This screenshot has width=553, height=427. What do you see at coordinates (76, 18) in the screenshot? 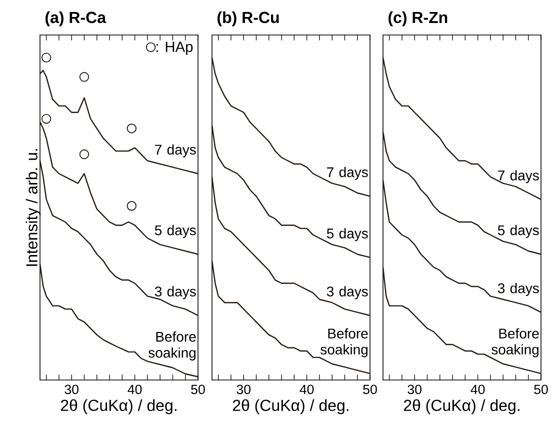
I see `chart-title: (a) R-Ca` at bounding box center [76, 18].